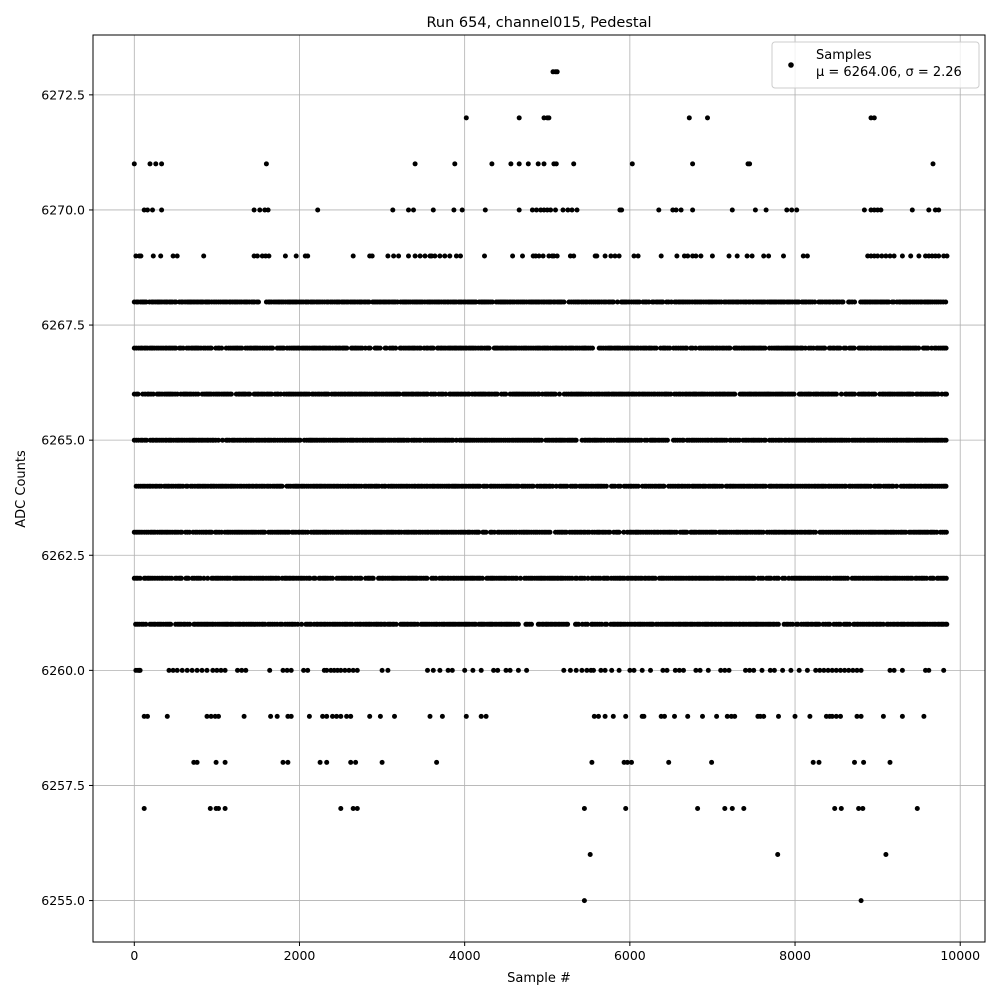 Image resolution: width=1000 pixels, height=1000 pixels. What do you see at coordinates (63, 440) in the screenshot?
I see `y-tick-label: 6265.0` at bounding box center [63, 440].